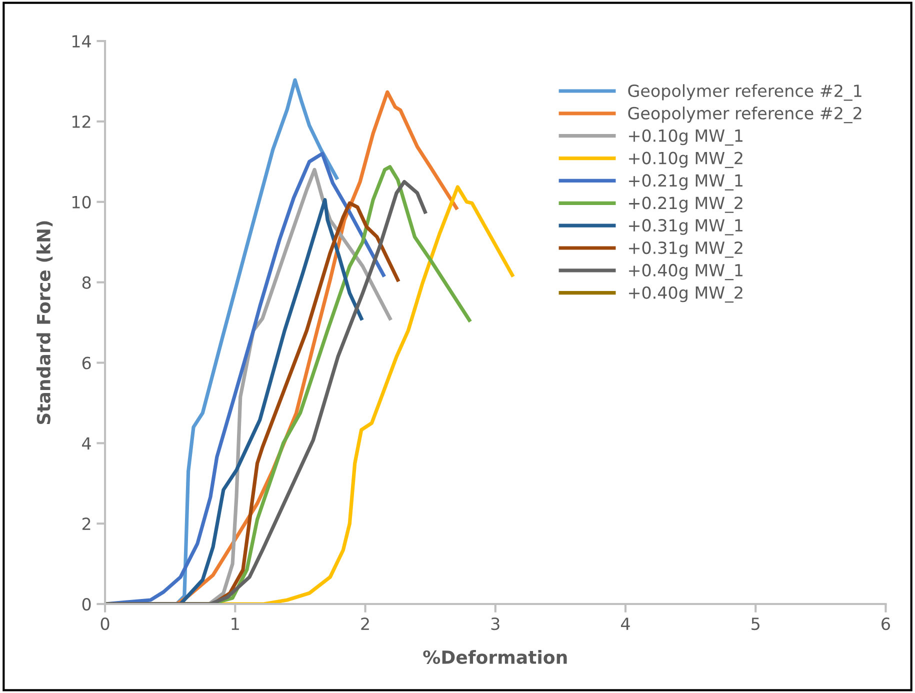  Describe the element at coordinates (81, 121) in the screenshot. I see `y-tick-label: 12` at that location.